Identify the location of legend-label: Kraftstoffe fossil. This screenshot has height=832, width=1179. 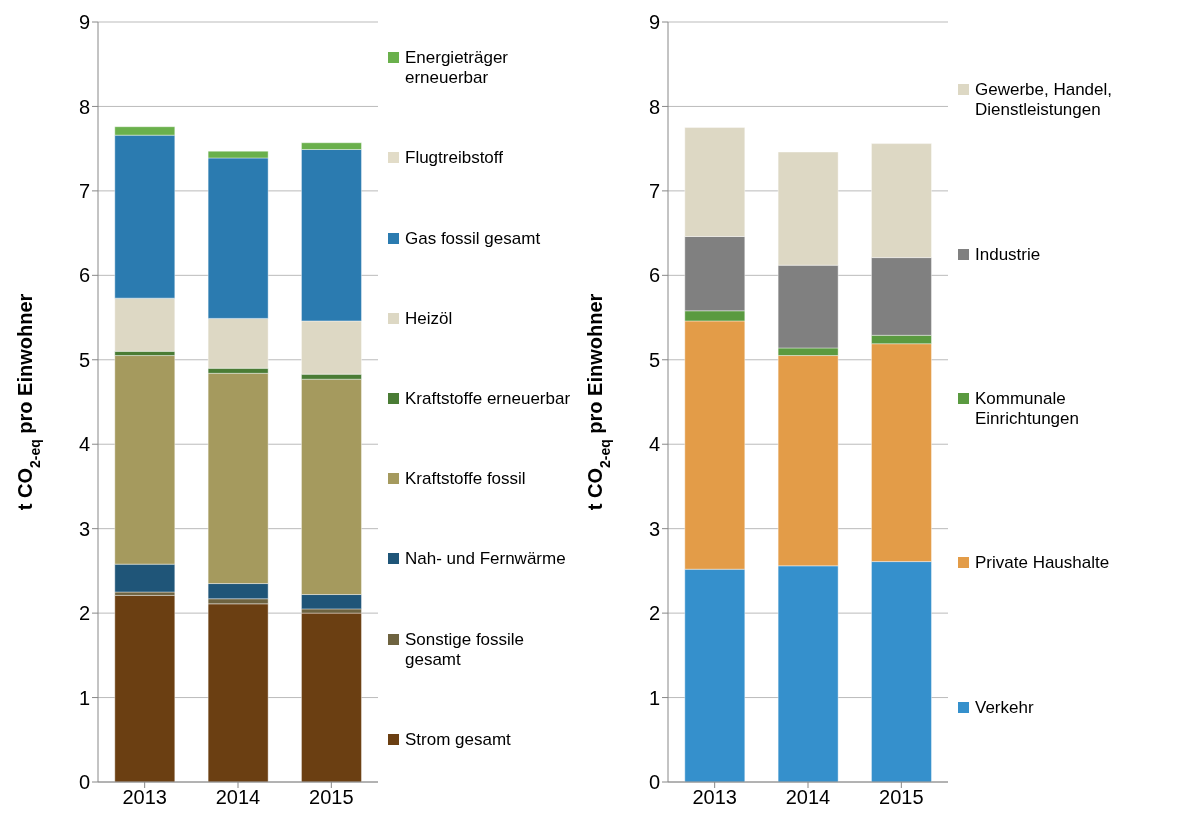
(465, 479).